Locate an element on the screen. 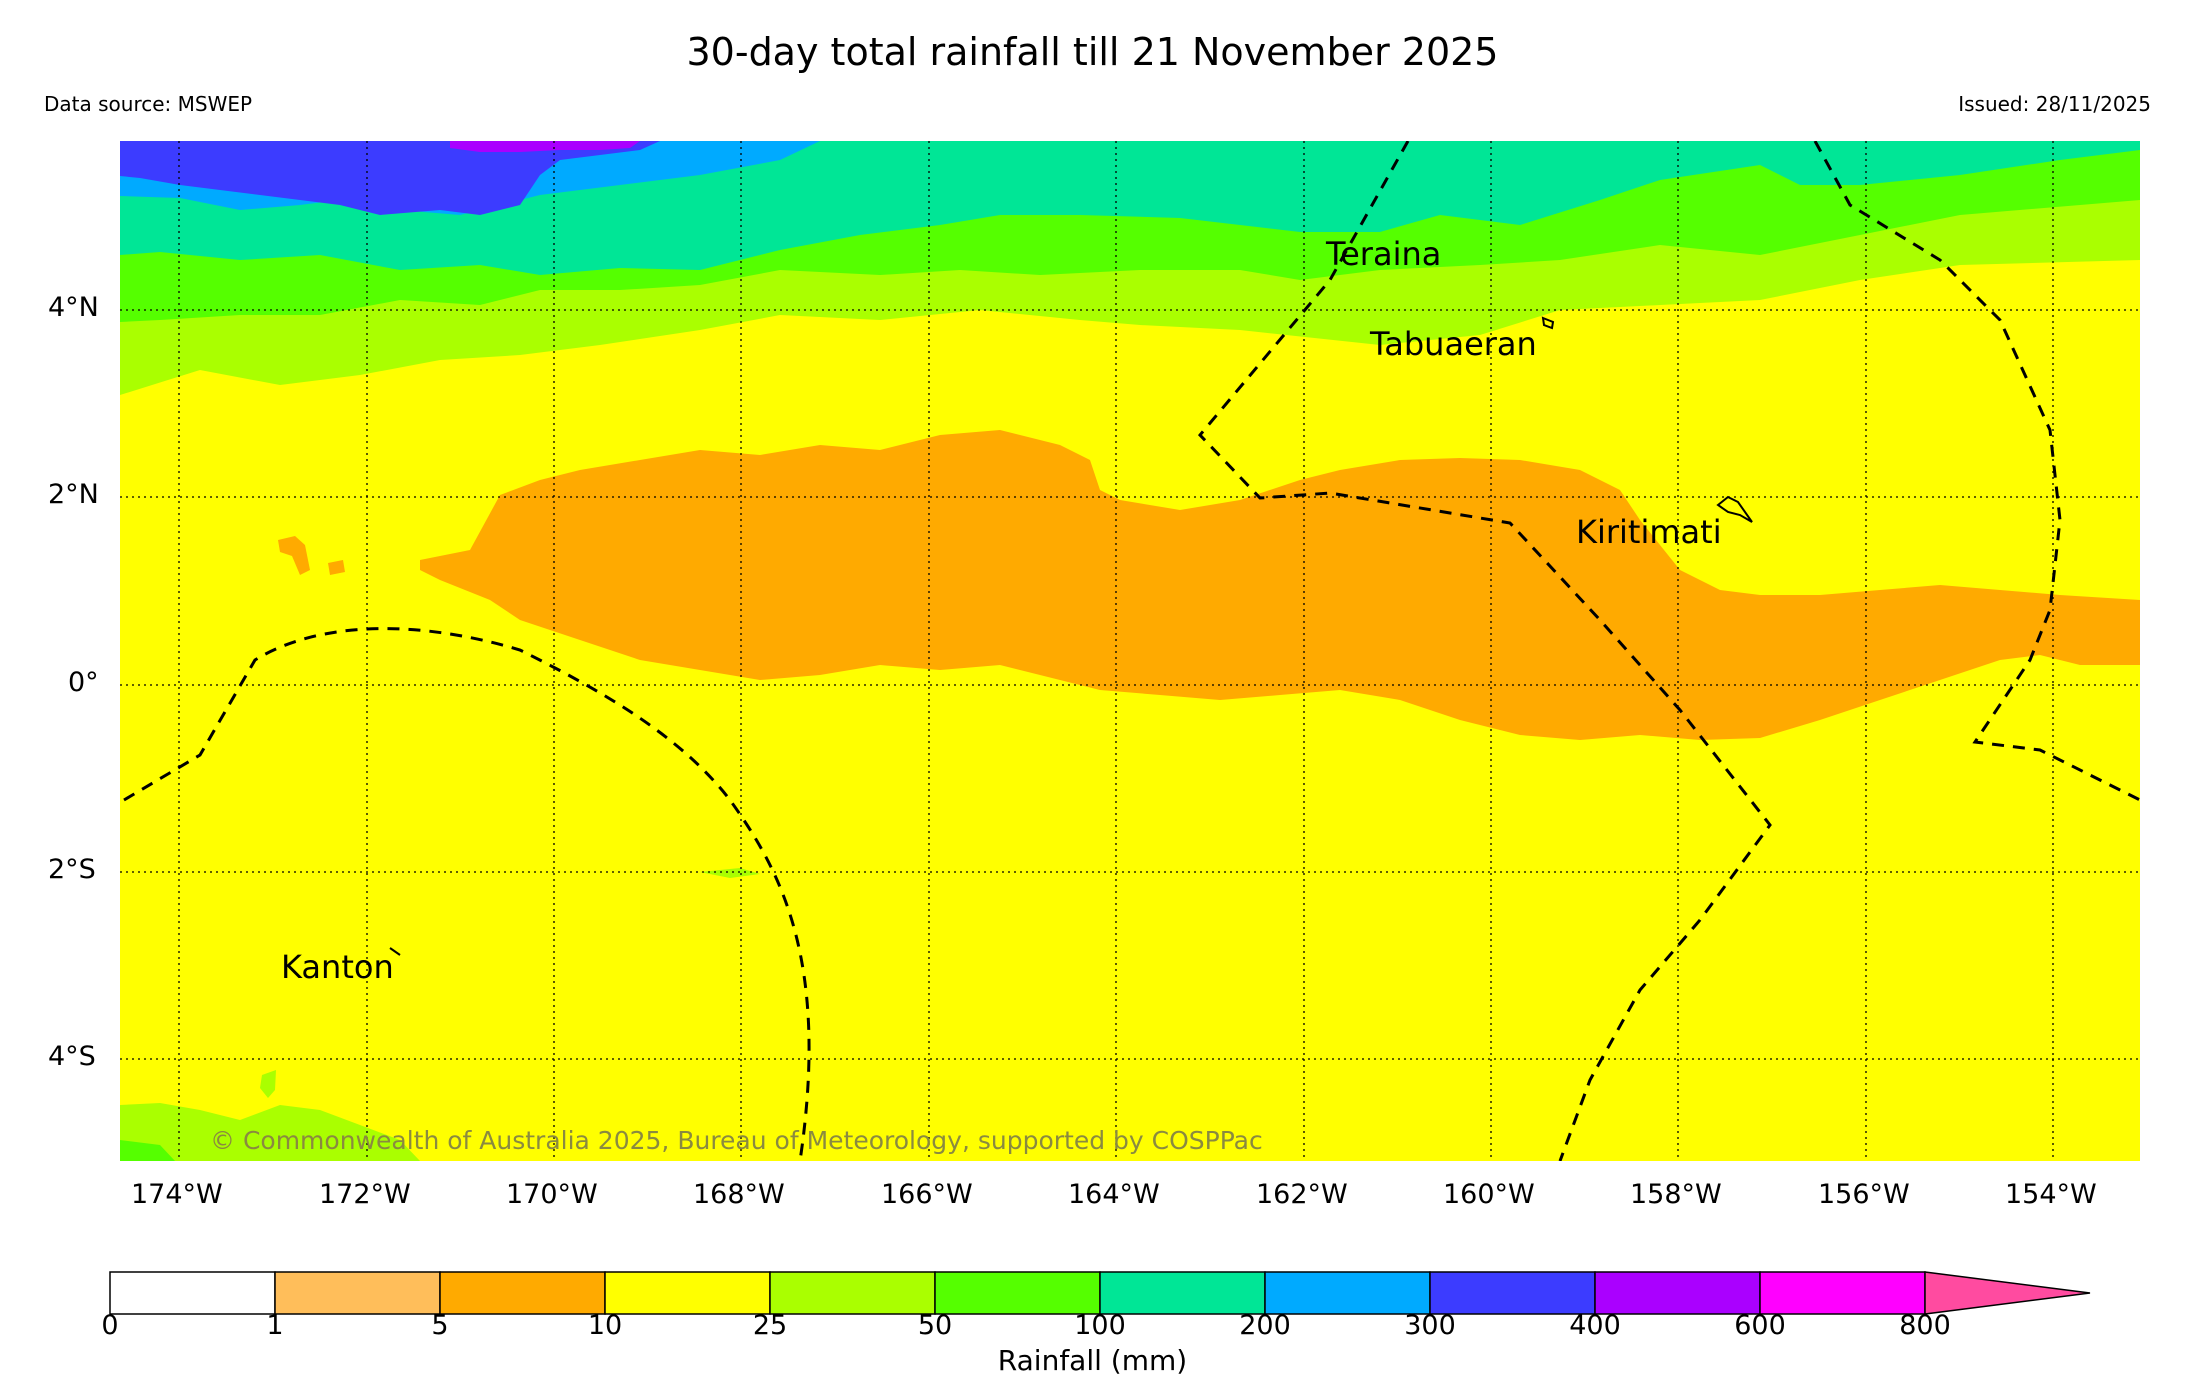  colorbar-tick: 25 is located at coordinates (770, 1325).